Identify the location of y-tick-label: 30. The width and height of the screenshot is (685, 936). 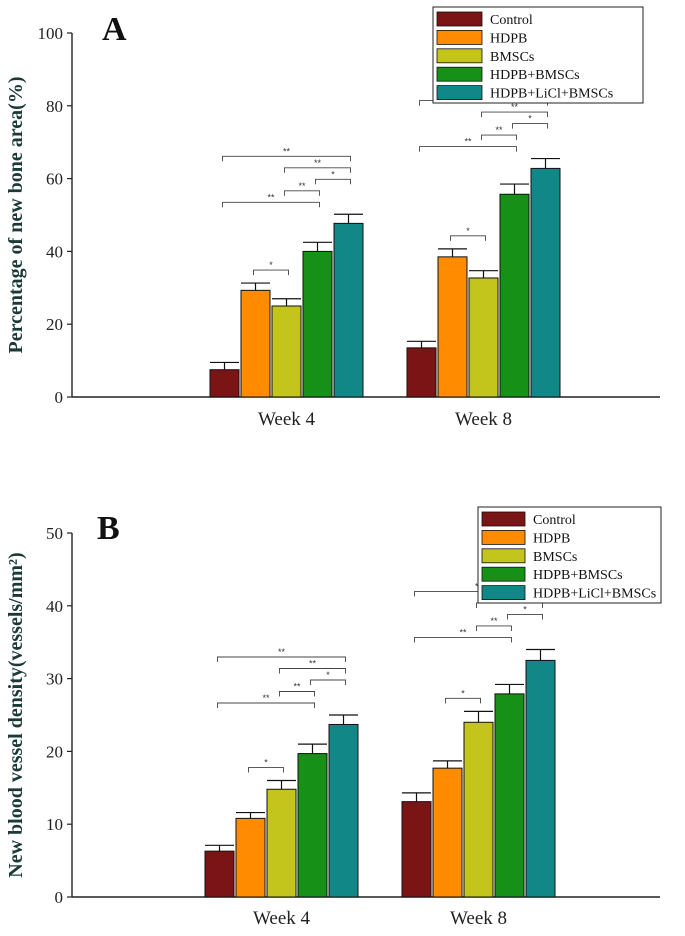
(54, 679).